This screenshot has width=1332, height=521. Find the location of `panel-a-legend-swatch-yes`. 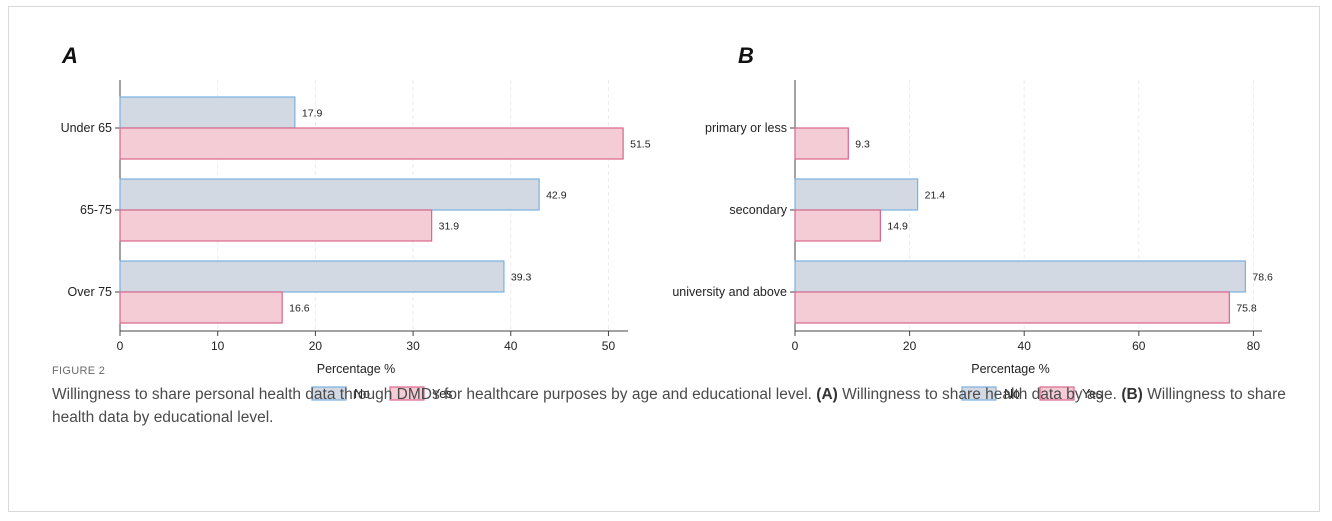

panel-a-legend-swatch-yes is located at coordinates (407, 393).